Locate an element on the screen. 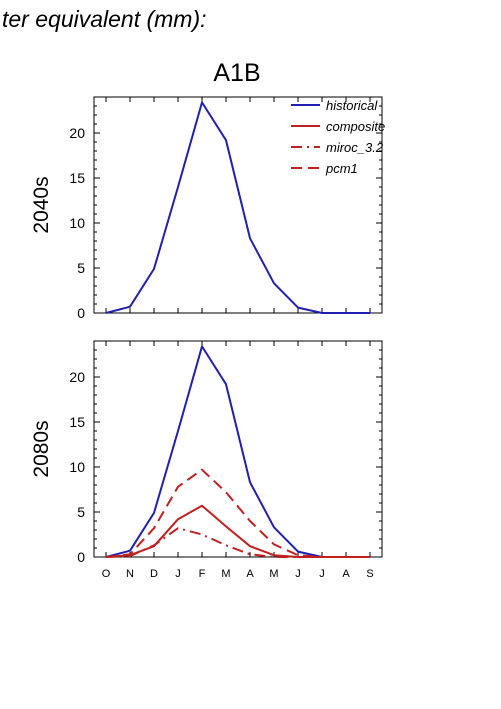 Image resolution: width=501 pixels, height=709 pixels. legend-label: composite is located at coordinates (355, 126).